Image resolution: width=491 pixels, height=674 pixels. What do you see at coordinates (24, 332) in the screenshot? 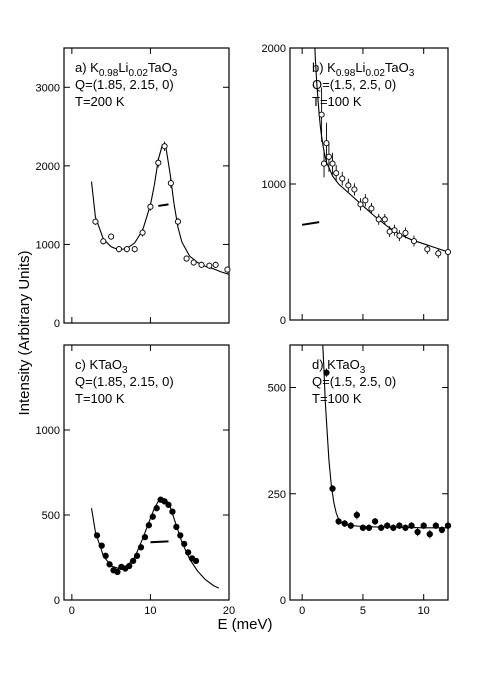
I see `y-axis-title: Intensity (Arbitrary Units)` at bounding box center [24, 332].